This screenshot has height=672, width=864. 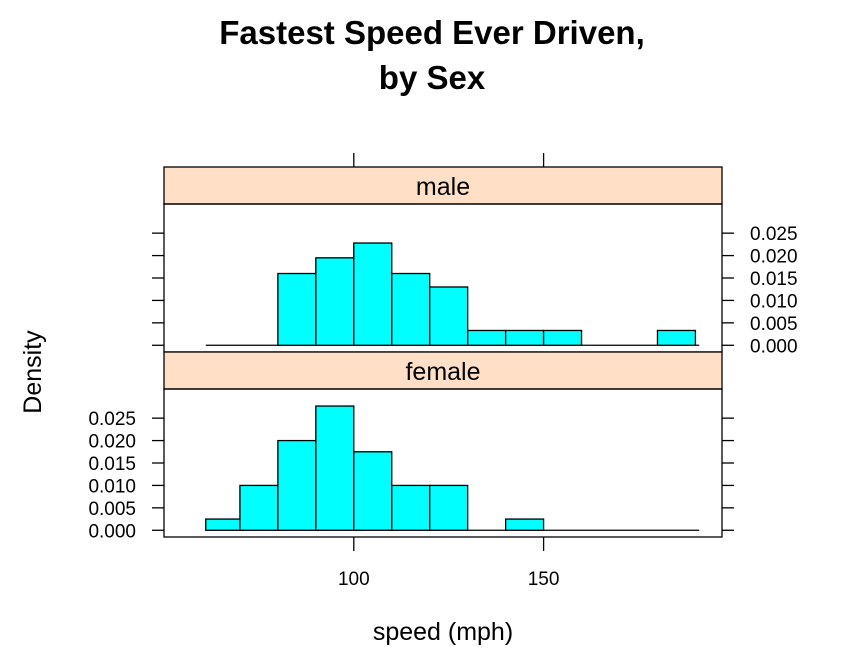 I want to click on y-tick-label-male-3: 0.015, so click(x=774, y=279).